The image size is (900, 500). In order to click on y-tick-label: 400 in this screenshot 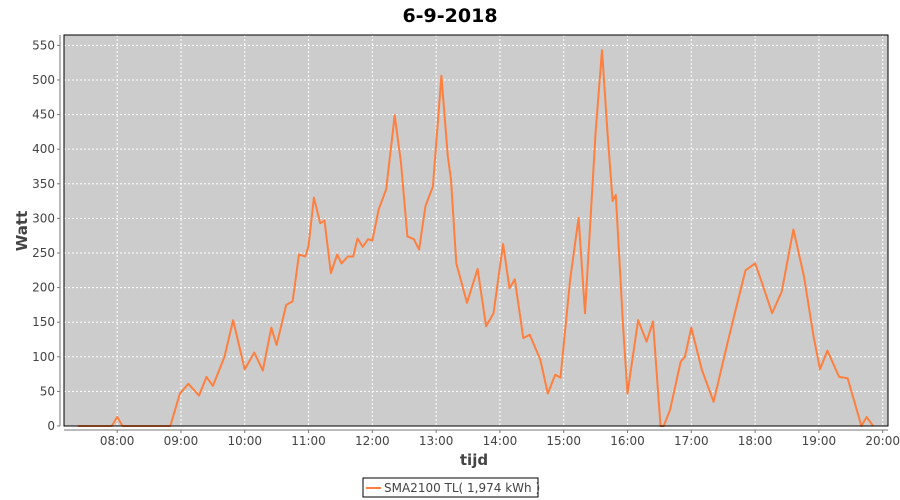, I will do `click(43, 149)`.